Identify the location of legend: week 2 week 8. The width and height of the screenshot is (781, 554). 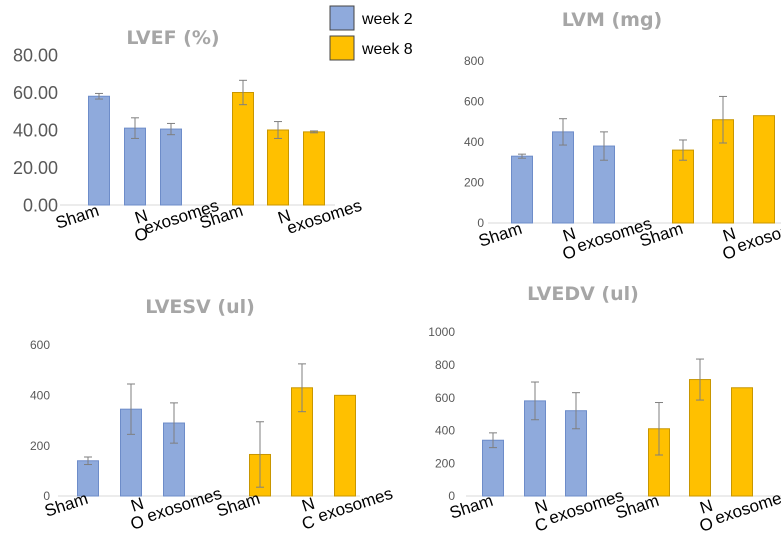
(371, 33).